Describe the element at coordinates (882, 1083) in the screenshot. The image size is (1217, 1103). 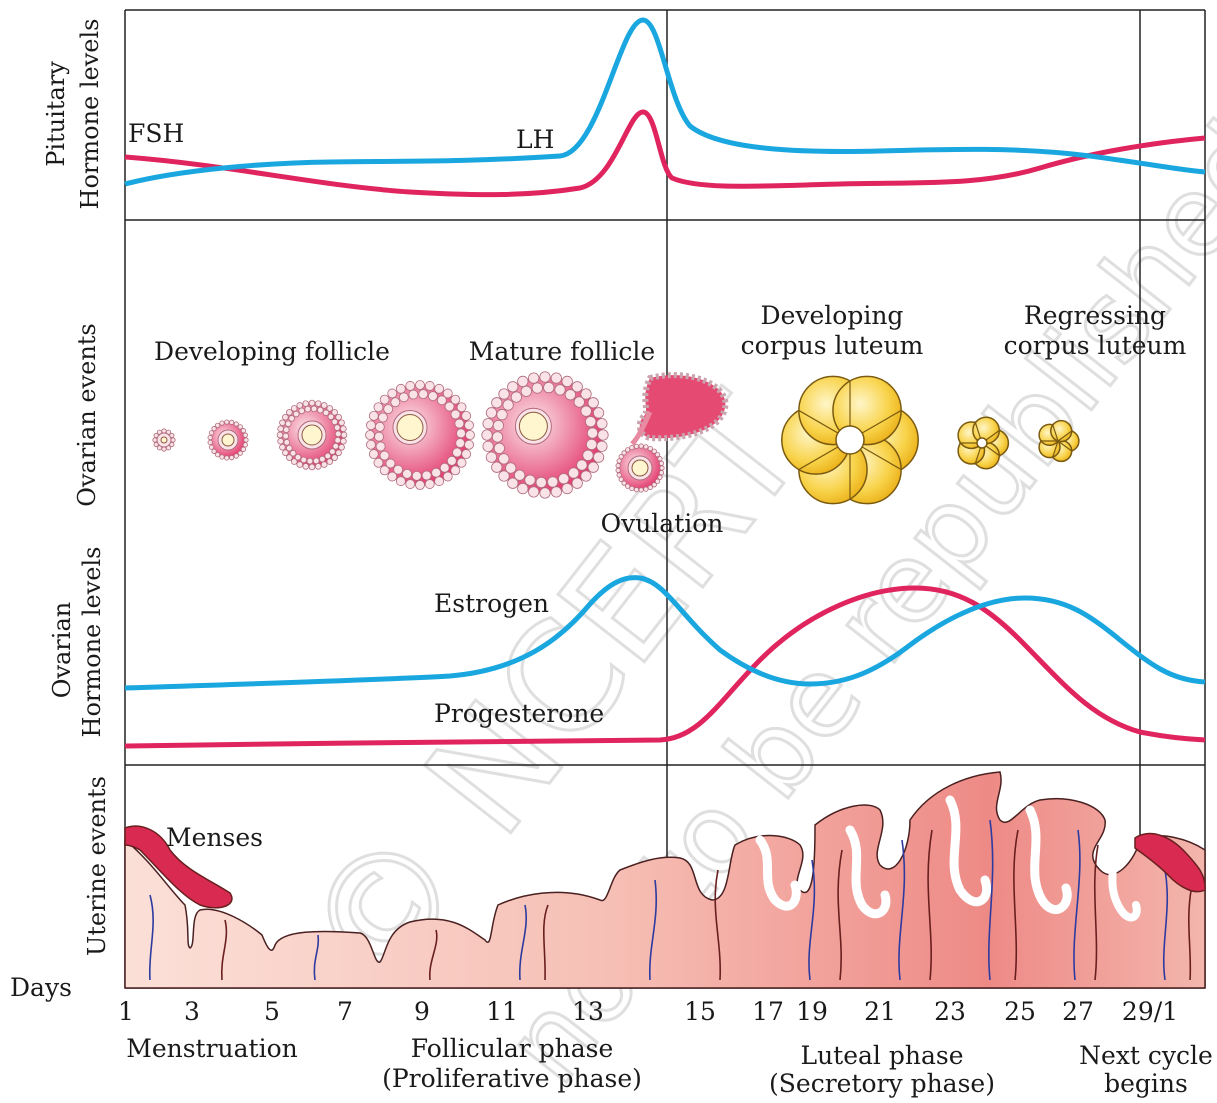
I see `luteal-phase-label-2: (Secretory phase)` at that location.